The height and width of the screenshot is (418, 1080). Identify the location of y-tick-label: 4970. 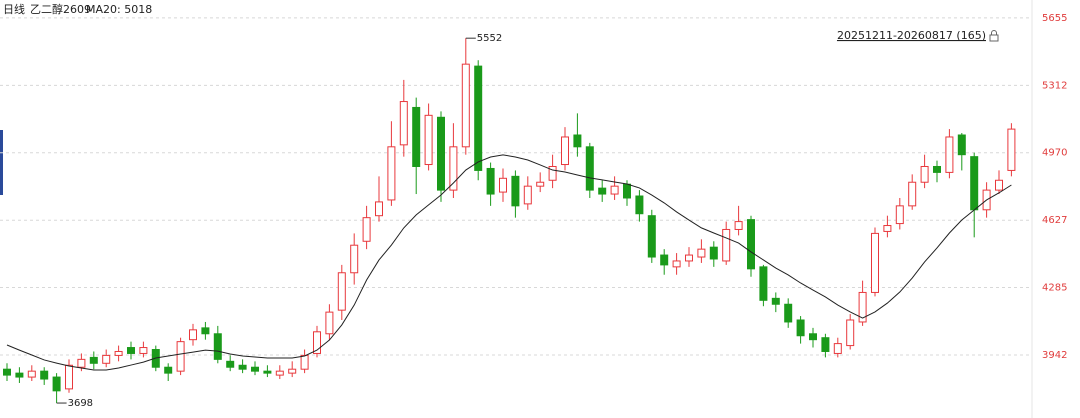
(1054, 153).